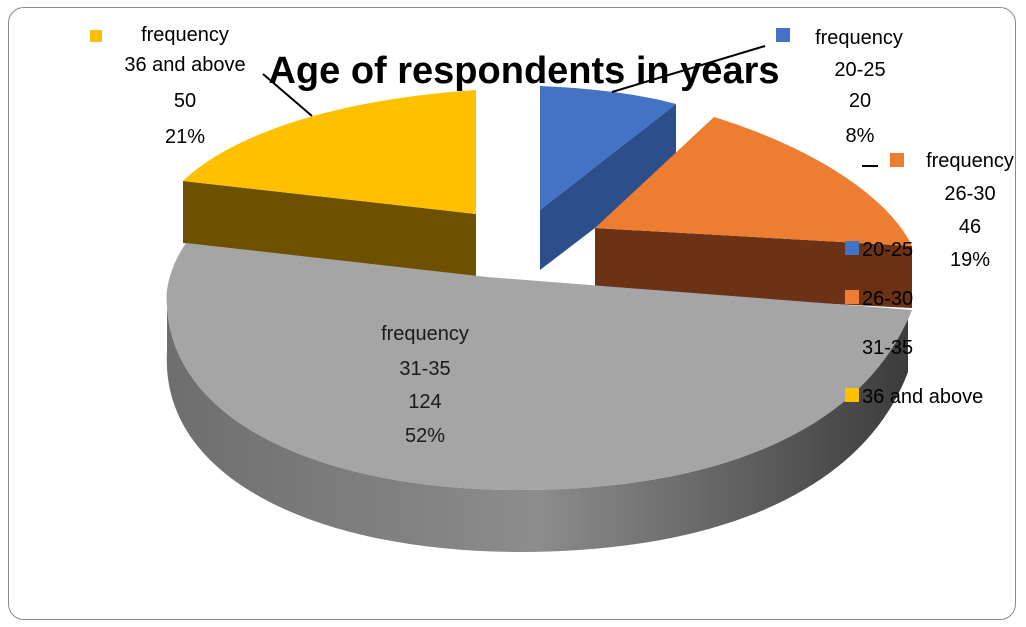  Describe the element at coordinates (922, 397) in the screenshot. I see `legend-label-36-and-above: 36 and above` at that location.